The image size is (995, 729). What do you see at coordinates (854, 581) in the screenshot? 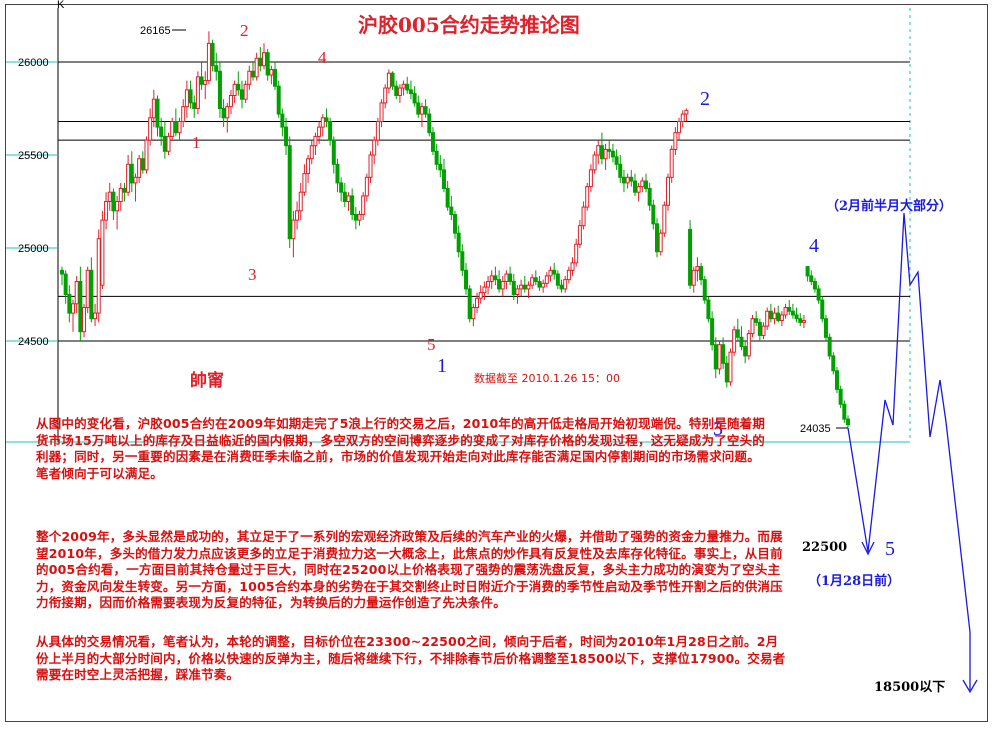
I see `target-date-note: （1月28日前）` at bounding box center [854, 581].